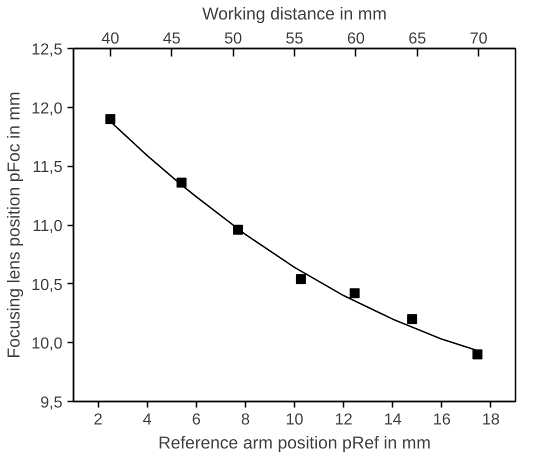 The image size is (540, 455). I want to click on y-tick-label: 10,5, so click(47, 285).